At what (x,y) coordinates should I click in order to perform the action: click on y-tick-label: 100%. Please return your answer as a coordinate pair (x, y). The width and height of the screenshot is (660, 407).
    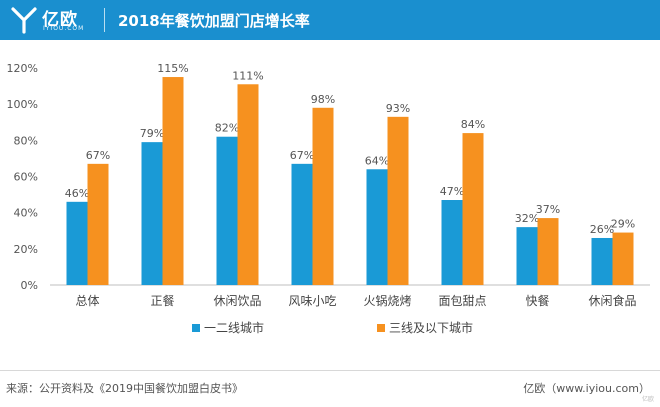
    Looking at the image, I should click on (22, 104).